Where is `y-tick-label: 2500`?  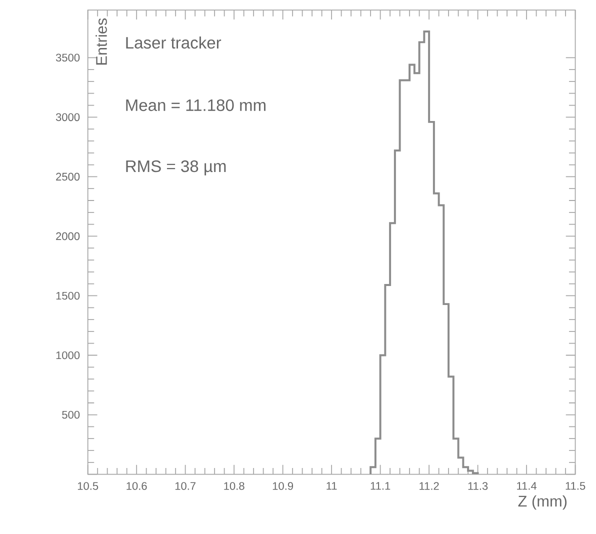 y-tick-label: 2500 is located at coordinates (68, 176).